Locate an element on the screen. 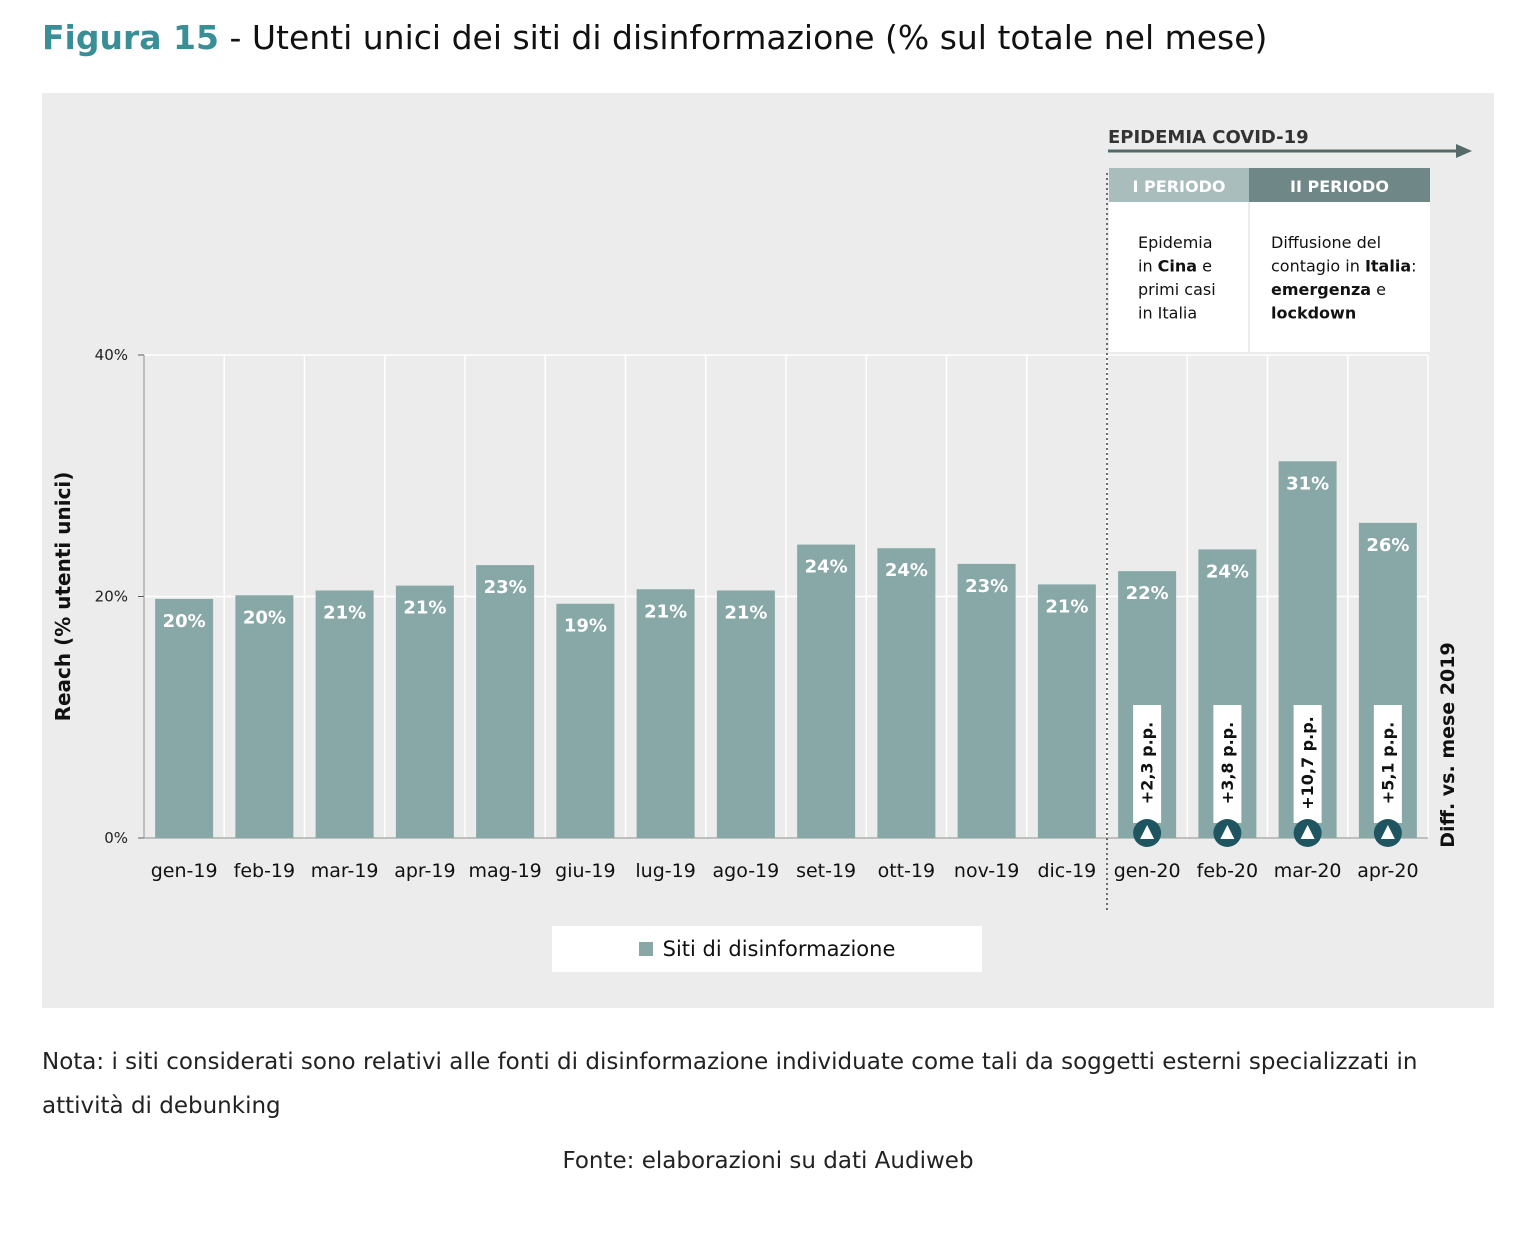 The image size is (1536, 1236). x-tick-label: feb-20 is located at coordinates (1227, 871).